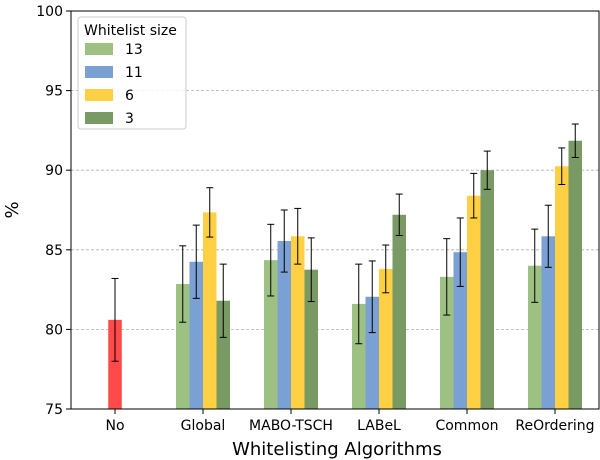 This screenshot has width=600, height=460. Describe the element at coordinates (114, 426) in the screenshot. I see `x-tick-label: No` at that location.